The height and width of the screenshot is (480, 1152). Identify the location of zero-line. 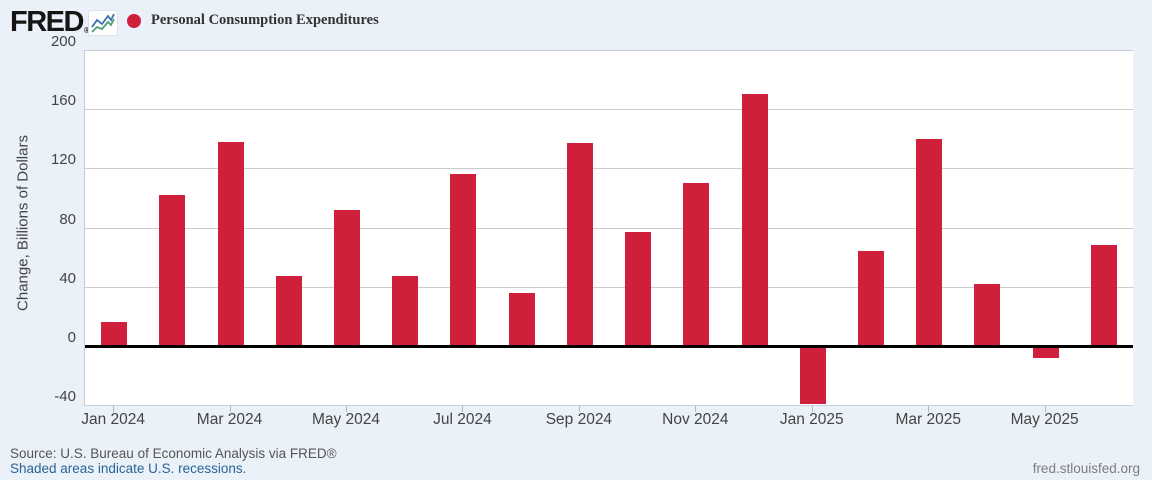
(609, 346).